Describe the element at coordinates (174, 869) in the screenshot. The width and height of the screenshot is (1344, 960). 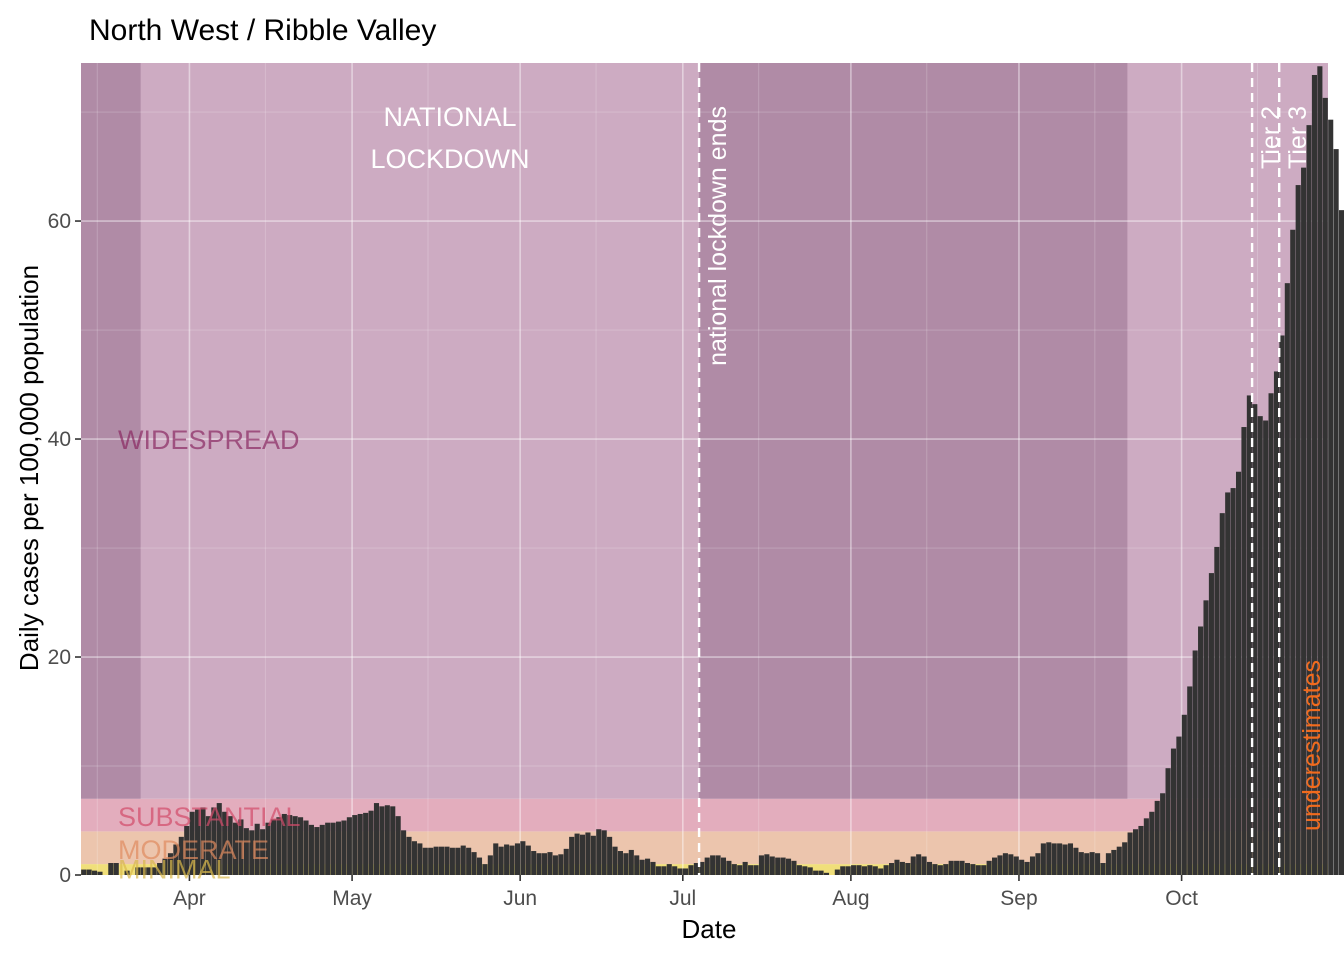
I see `band-label-minimal: MINIMAL` at that location.